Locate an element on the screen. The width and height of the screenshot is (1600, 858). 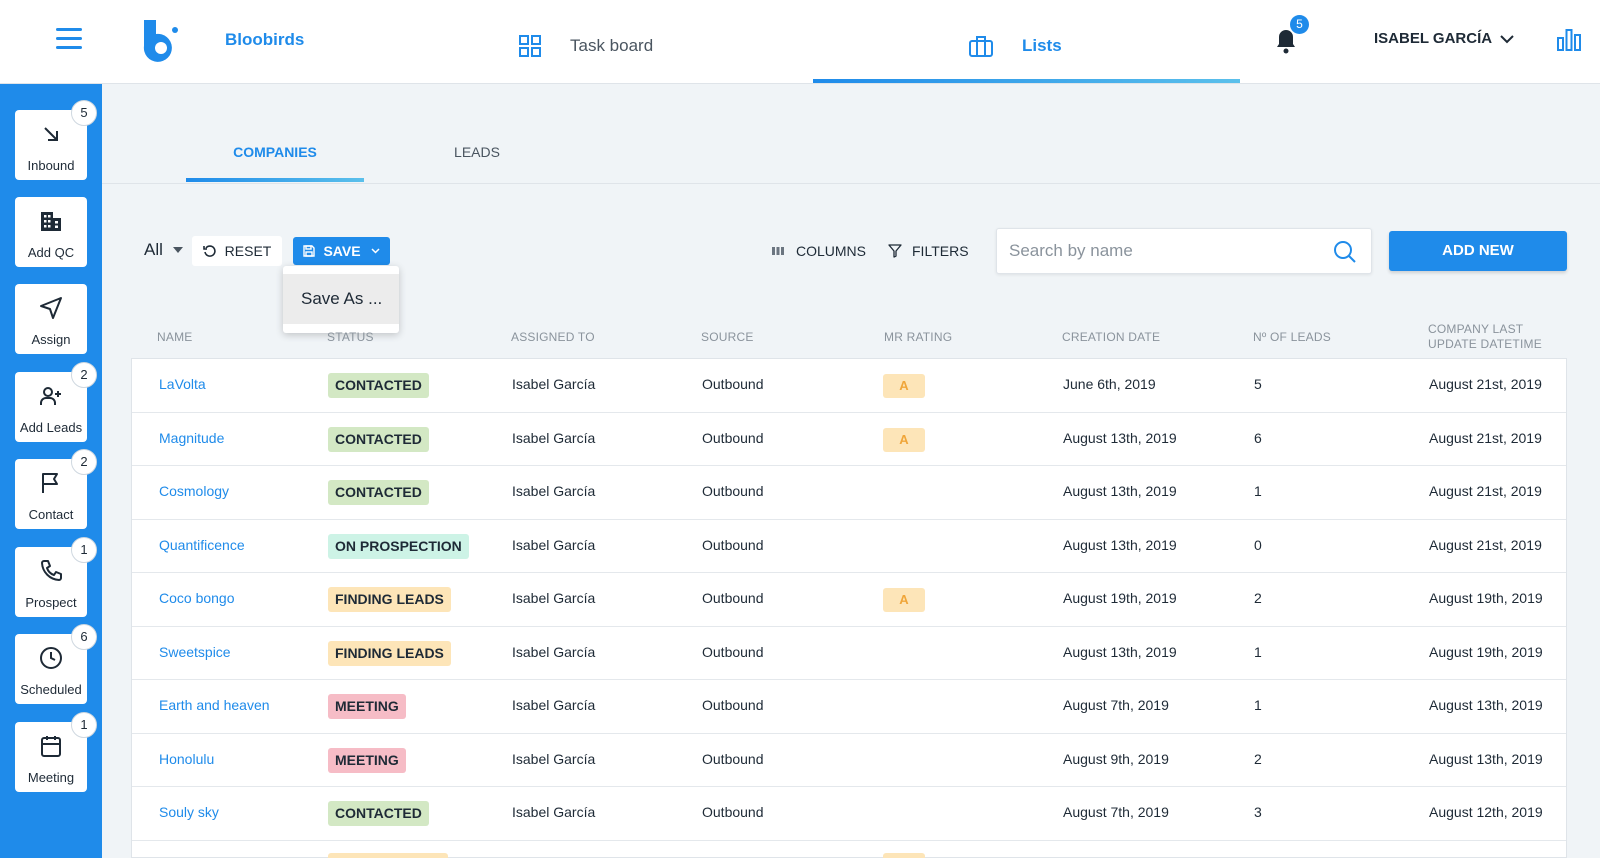
send-icon is located at coordinates (51, 308).